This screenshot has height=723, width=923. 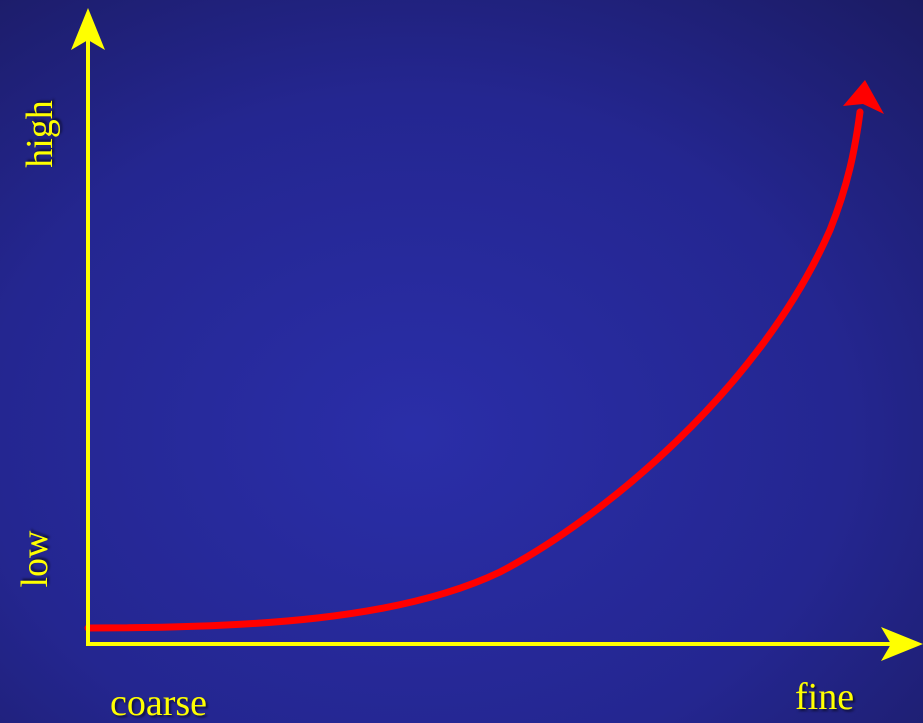 I want to click on x-axis-coarse-label: coarse, so click(x=159, y=702).